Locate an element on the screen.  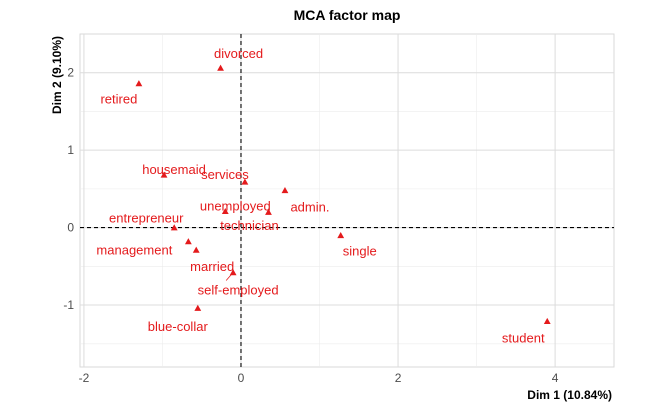
point-label: entrepreneur is located at coordinates (146, 218).